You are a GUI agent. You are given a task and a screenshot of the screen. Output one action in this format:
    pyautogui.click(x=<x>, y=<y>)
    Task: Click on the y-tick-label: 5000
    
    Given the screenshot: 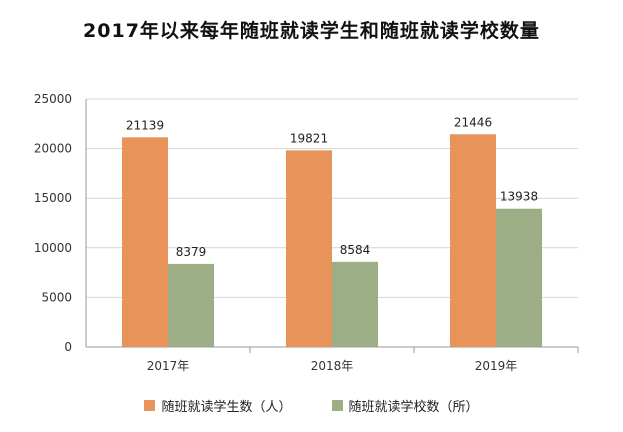 What is the action you would take?
    pyautogui.click(x=56, y=297)
    